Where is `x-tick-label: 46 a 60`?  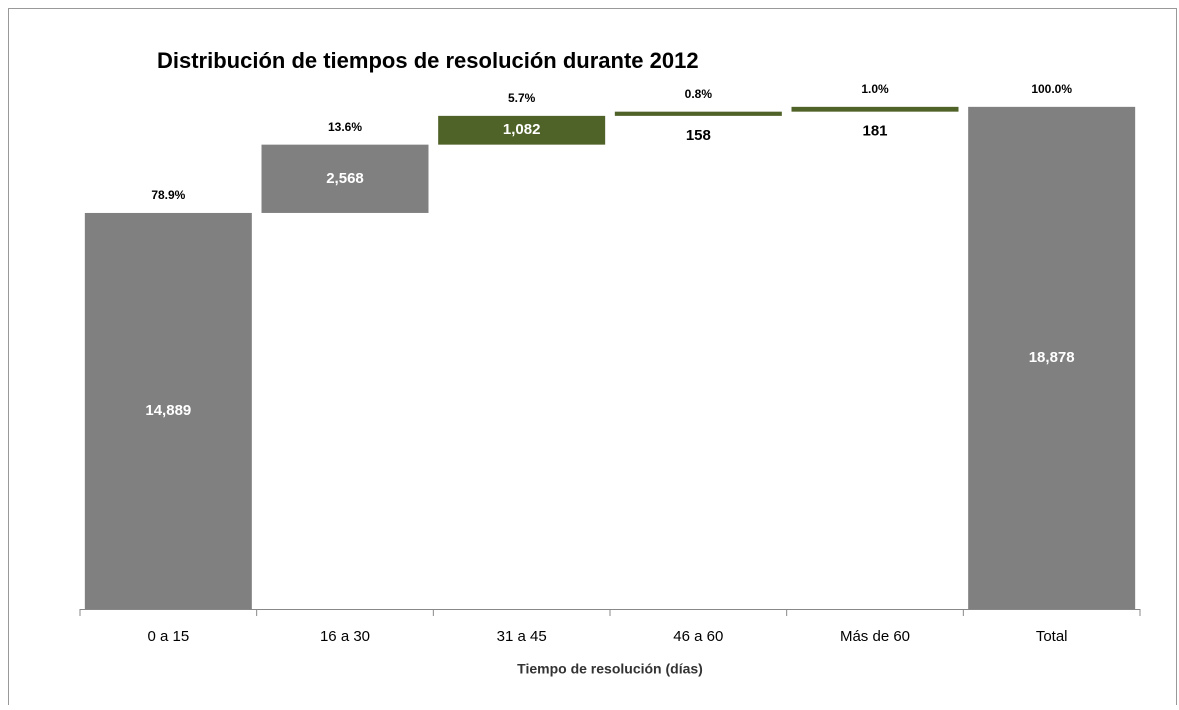
x-tick-label: 46 a 60 is located at coordinates (698, 636).